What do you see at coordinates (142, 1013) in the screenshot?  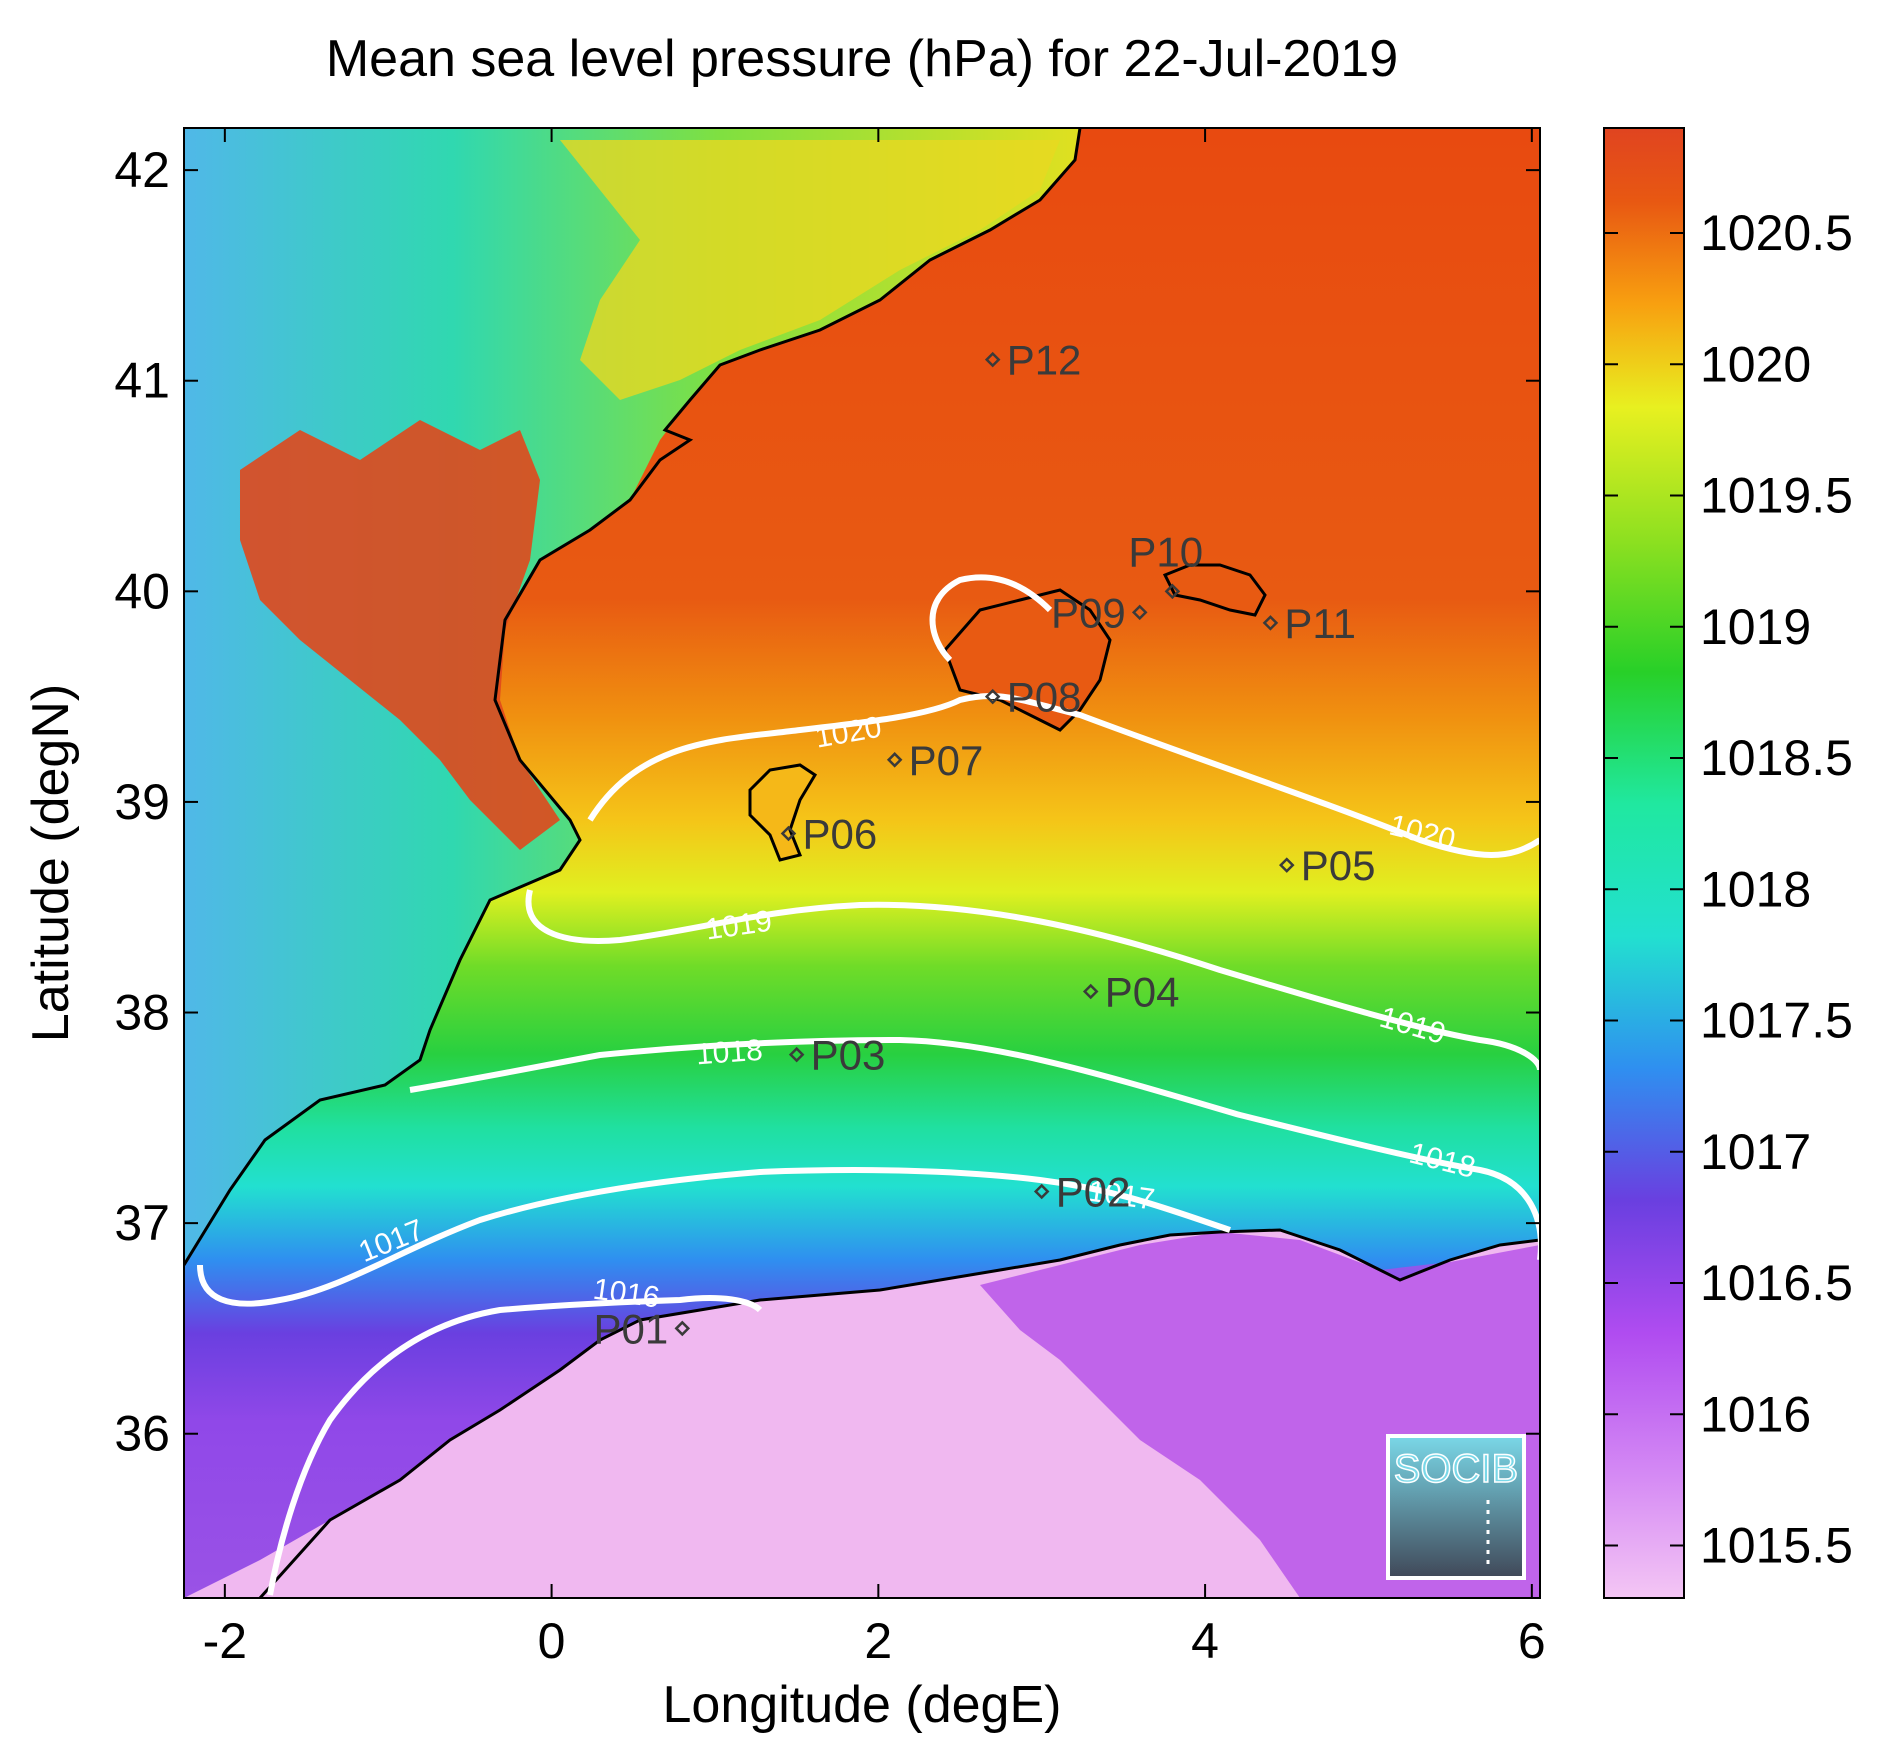 I see `y-tick-label: 38` at bounding box center [142, 1013].